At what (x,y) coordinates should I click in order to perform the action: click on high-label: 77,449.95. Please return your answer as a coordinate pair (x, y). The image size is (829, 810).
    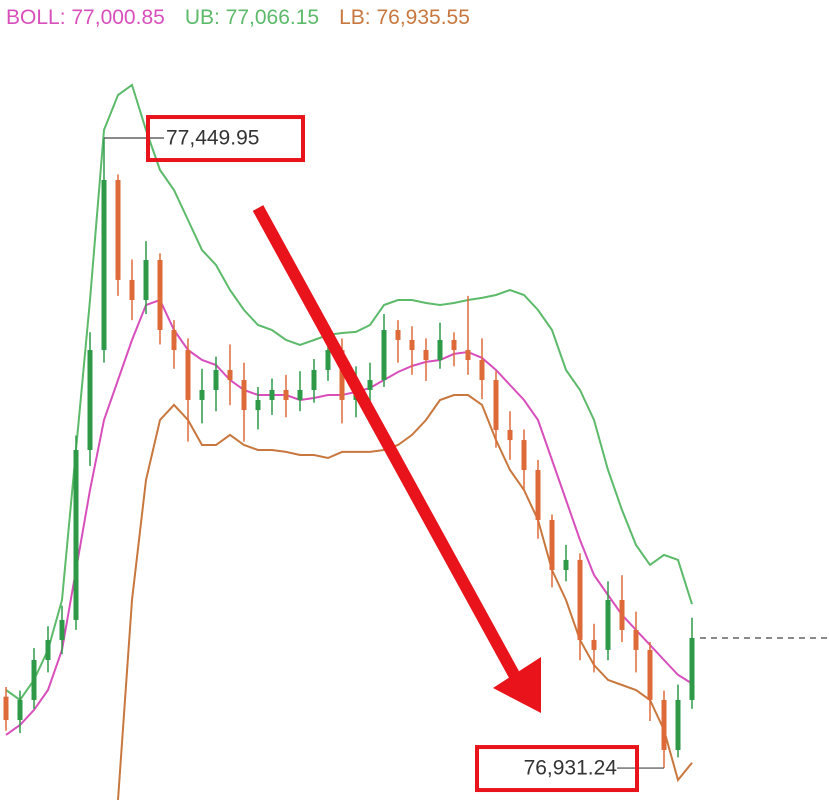
    Looking at the image, I should click on (212, 138).